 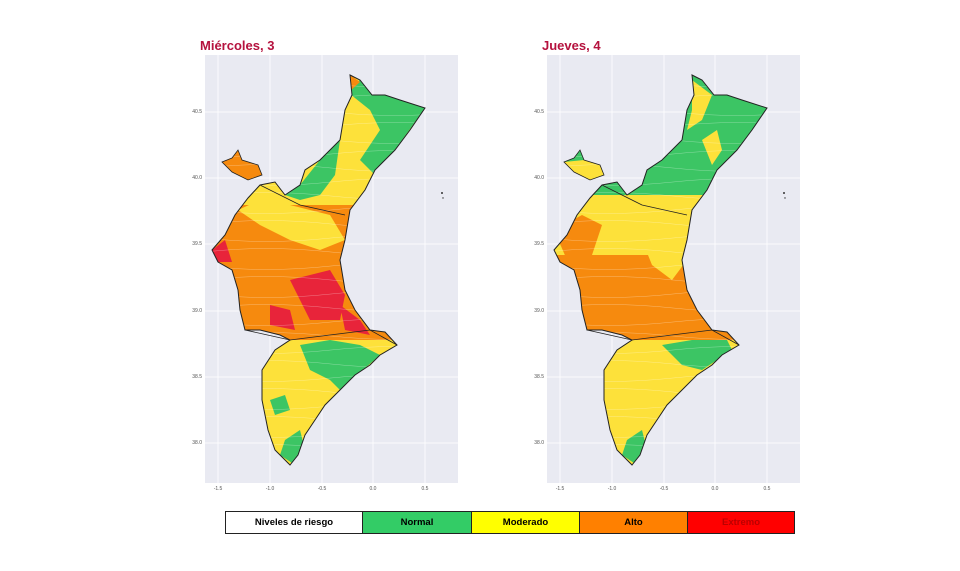 I want to click on map-title-thursday: Jueves, 4, so click(x=571, y=45).